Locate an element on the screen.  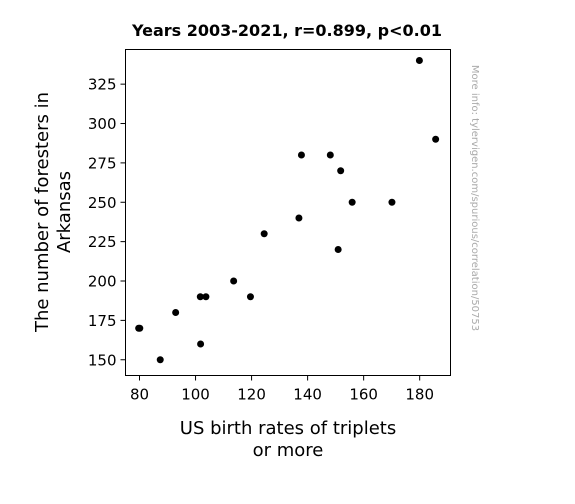
x-axis-label-line-1: US birth rates of triplets is located at coordinates (288, 428).